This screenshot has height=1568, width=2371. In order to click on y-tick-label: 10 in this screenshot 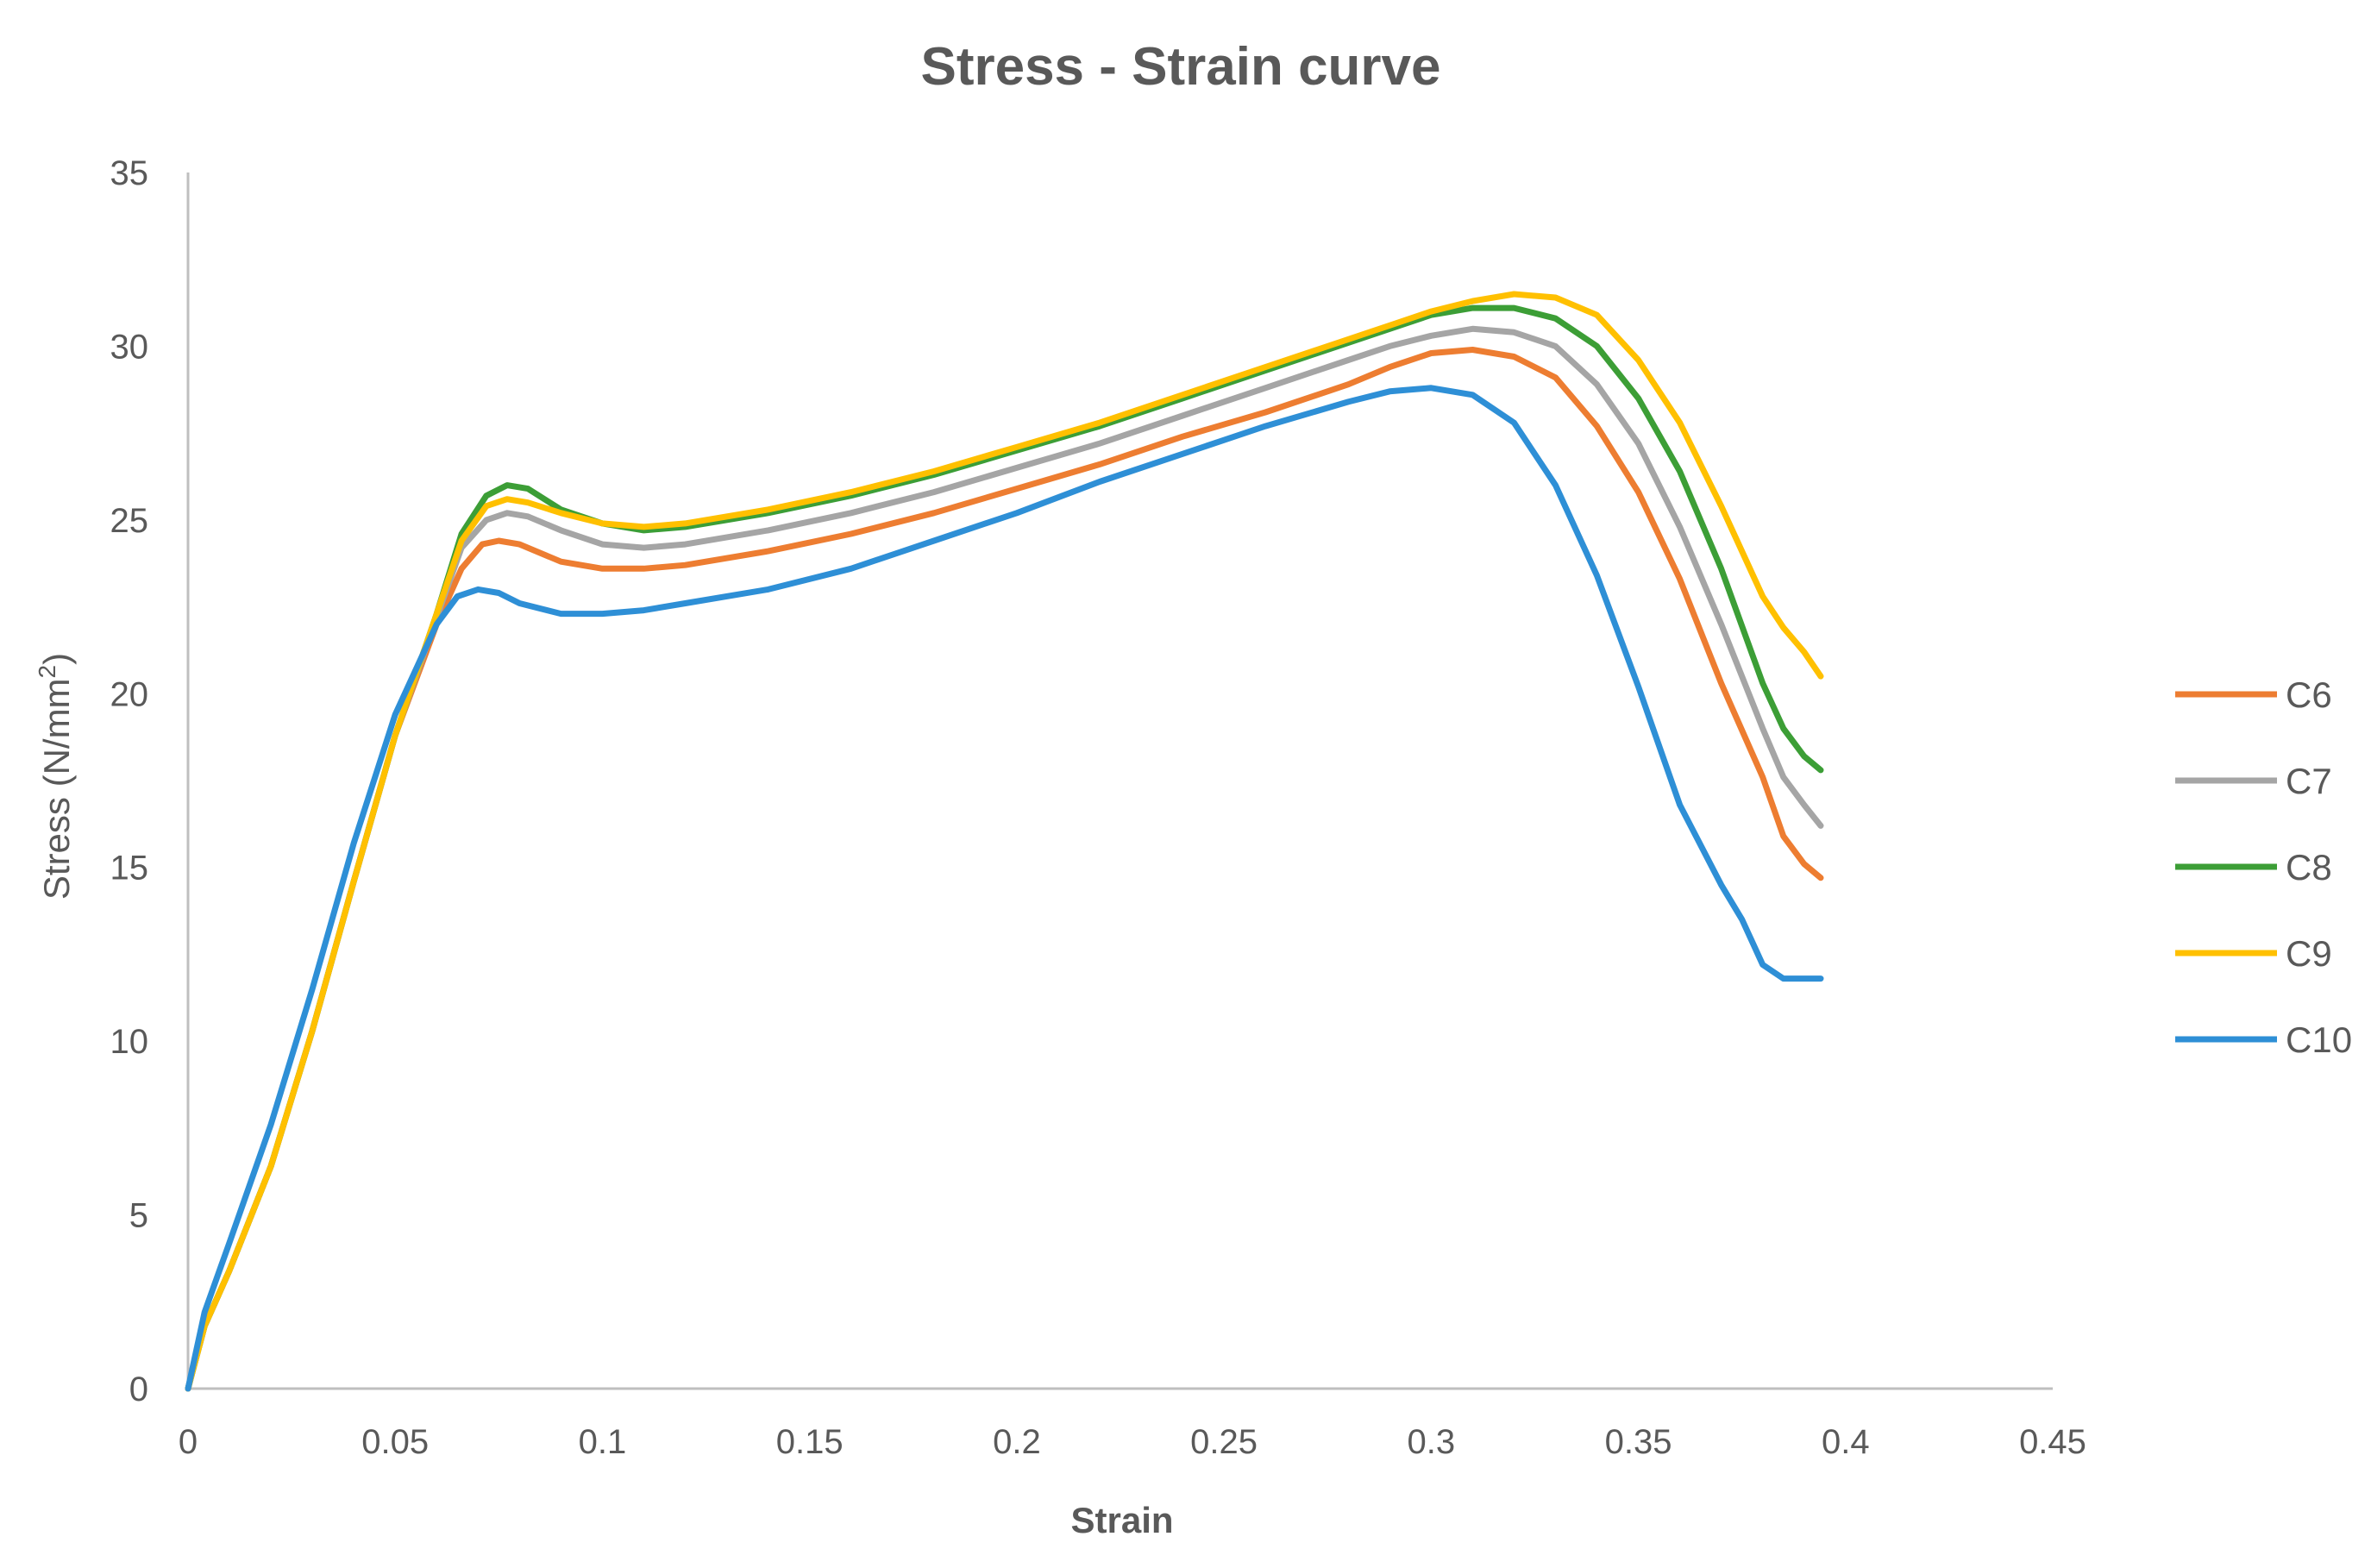, I will do `click(129, 1042)`.